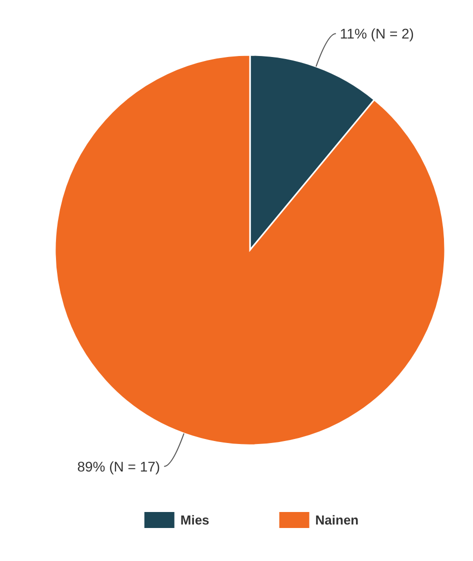 Image resolution: width=473 pixels, height=561 pixels. What do you see at coordinates (377, 33) in the screenshot?
I see `data-label: 11% (N = 2)` at bounding box center [377, 33].